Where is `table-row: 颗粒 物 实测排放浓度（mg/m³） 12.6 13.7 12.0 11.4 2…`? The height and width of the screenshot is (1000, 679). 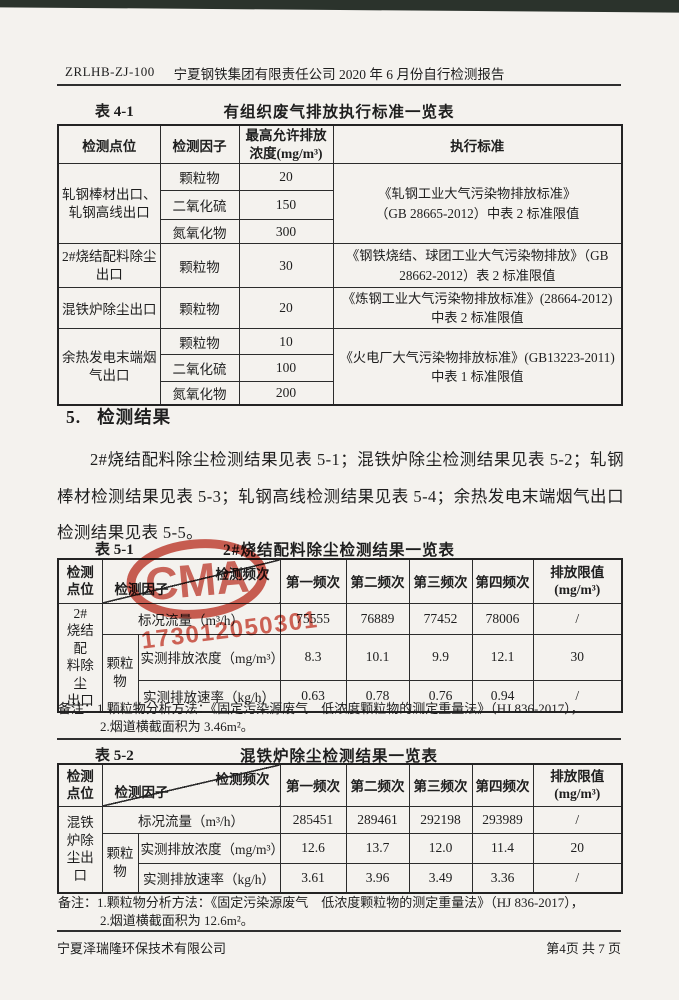 table-row: 颗粒 物 实测排放浓度（mg/m³） 12.6 13.7 12.0 11.4 2… is located at coordinates (340, 863).